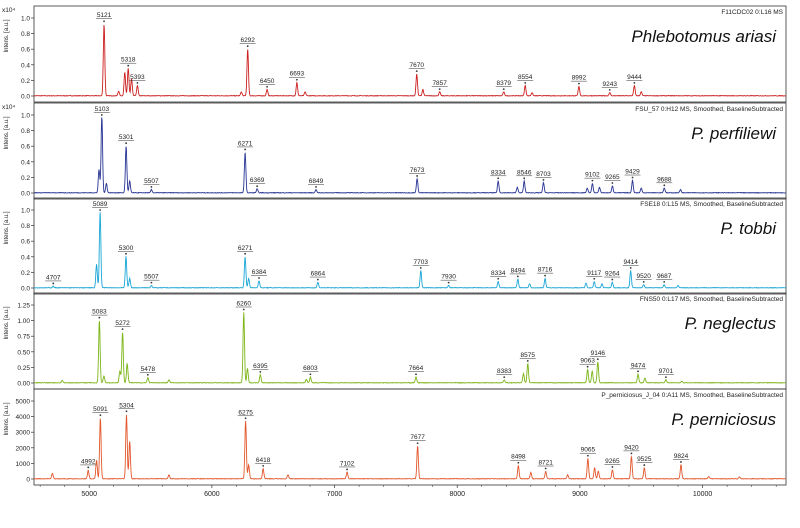 The height and width of the screenshot is (528, 800). I want to click on peak-label: 5300, so click(126, 248).